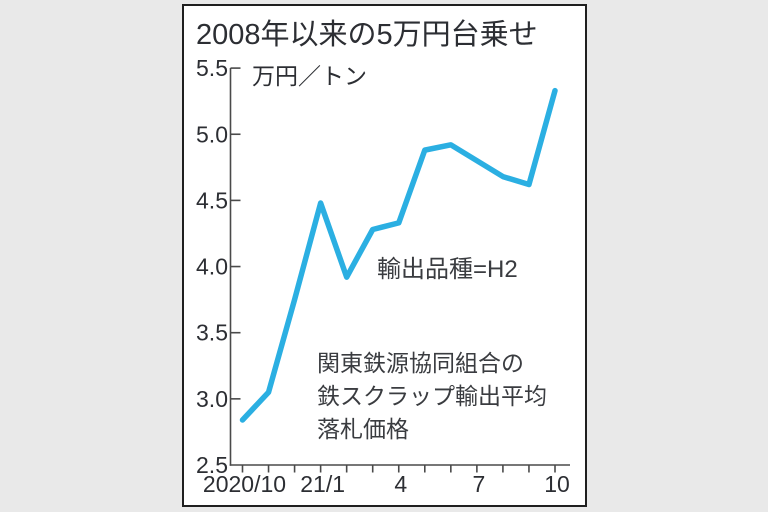 The height and width of the screenshot is (512, 768). Describe the element at coordinates (447, 269) in the screenshot. I see `annotation-export-grade: 輸出品種=H2` at that location.